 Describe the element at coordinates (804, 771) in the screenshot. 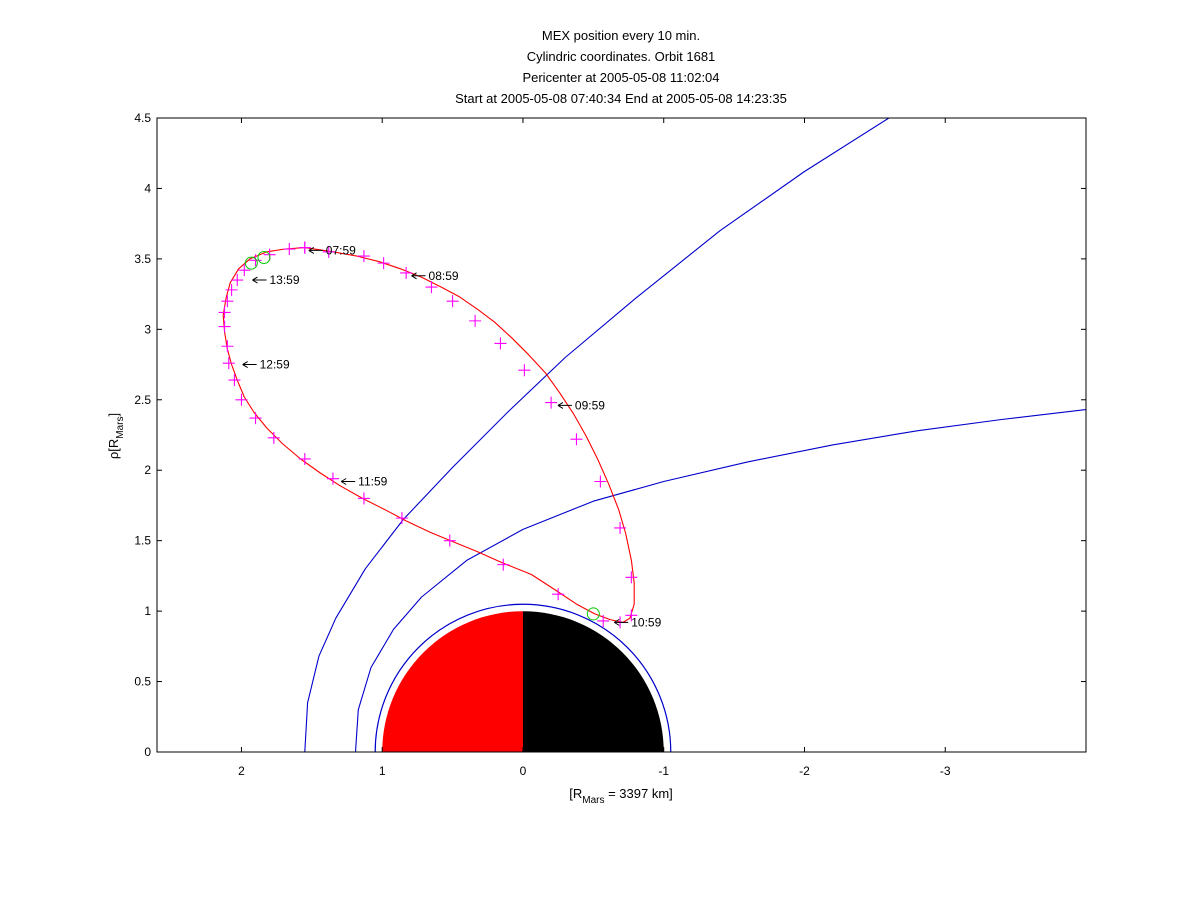

I see `x-tick-label-5: -2` at that location.